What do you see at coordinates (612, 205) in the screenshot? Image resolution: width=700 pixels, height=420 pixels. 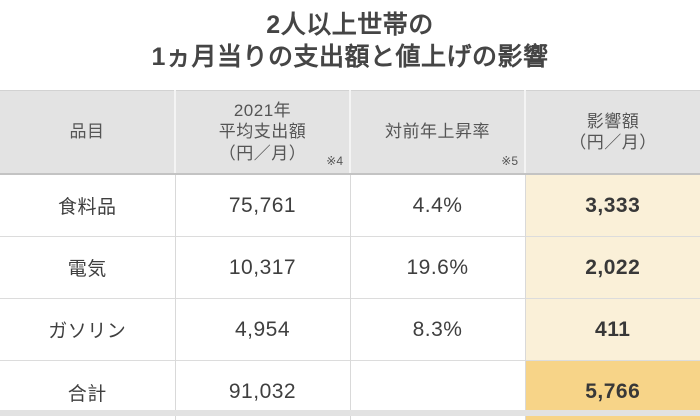 I see `cell-impact: 3,333` at bounding box center [612, 205].